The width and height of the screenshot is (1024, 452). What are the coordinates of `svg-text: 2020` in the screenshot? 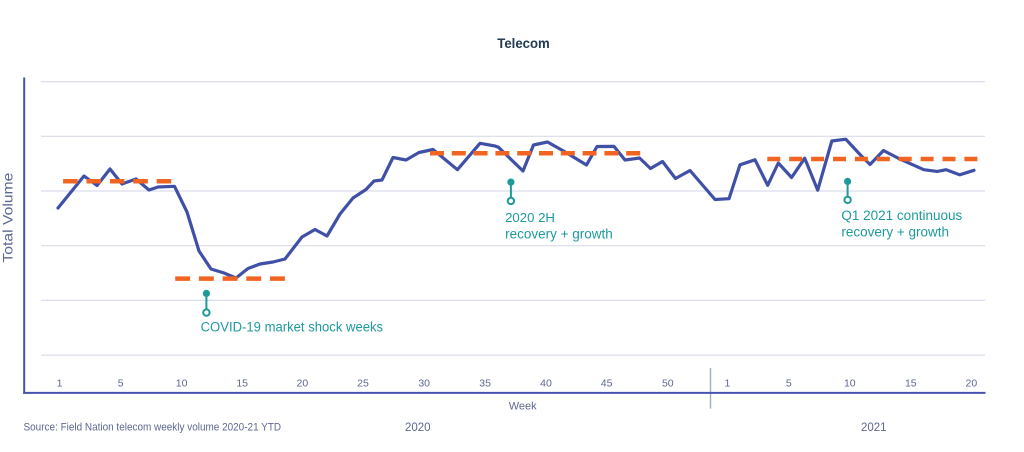 It's located at (418, 428).